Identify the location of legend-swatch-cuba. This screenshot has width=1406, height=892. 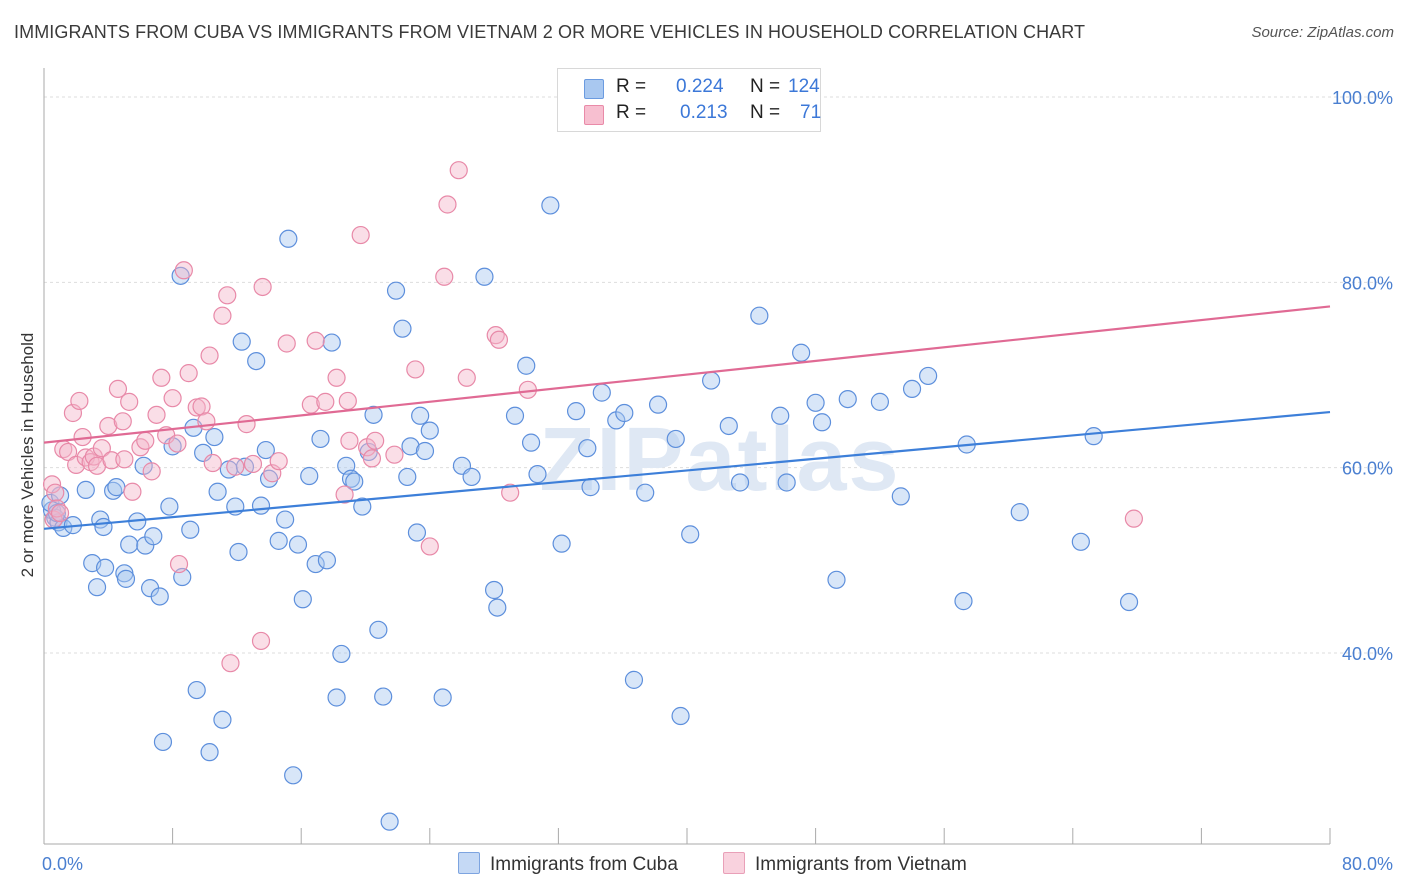
(594, 89).